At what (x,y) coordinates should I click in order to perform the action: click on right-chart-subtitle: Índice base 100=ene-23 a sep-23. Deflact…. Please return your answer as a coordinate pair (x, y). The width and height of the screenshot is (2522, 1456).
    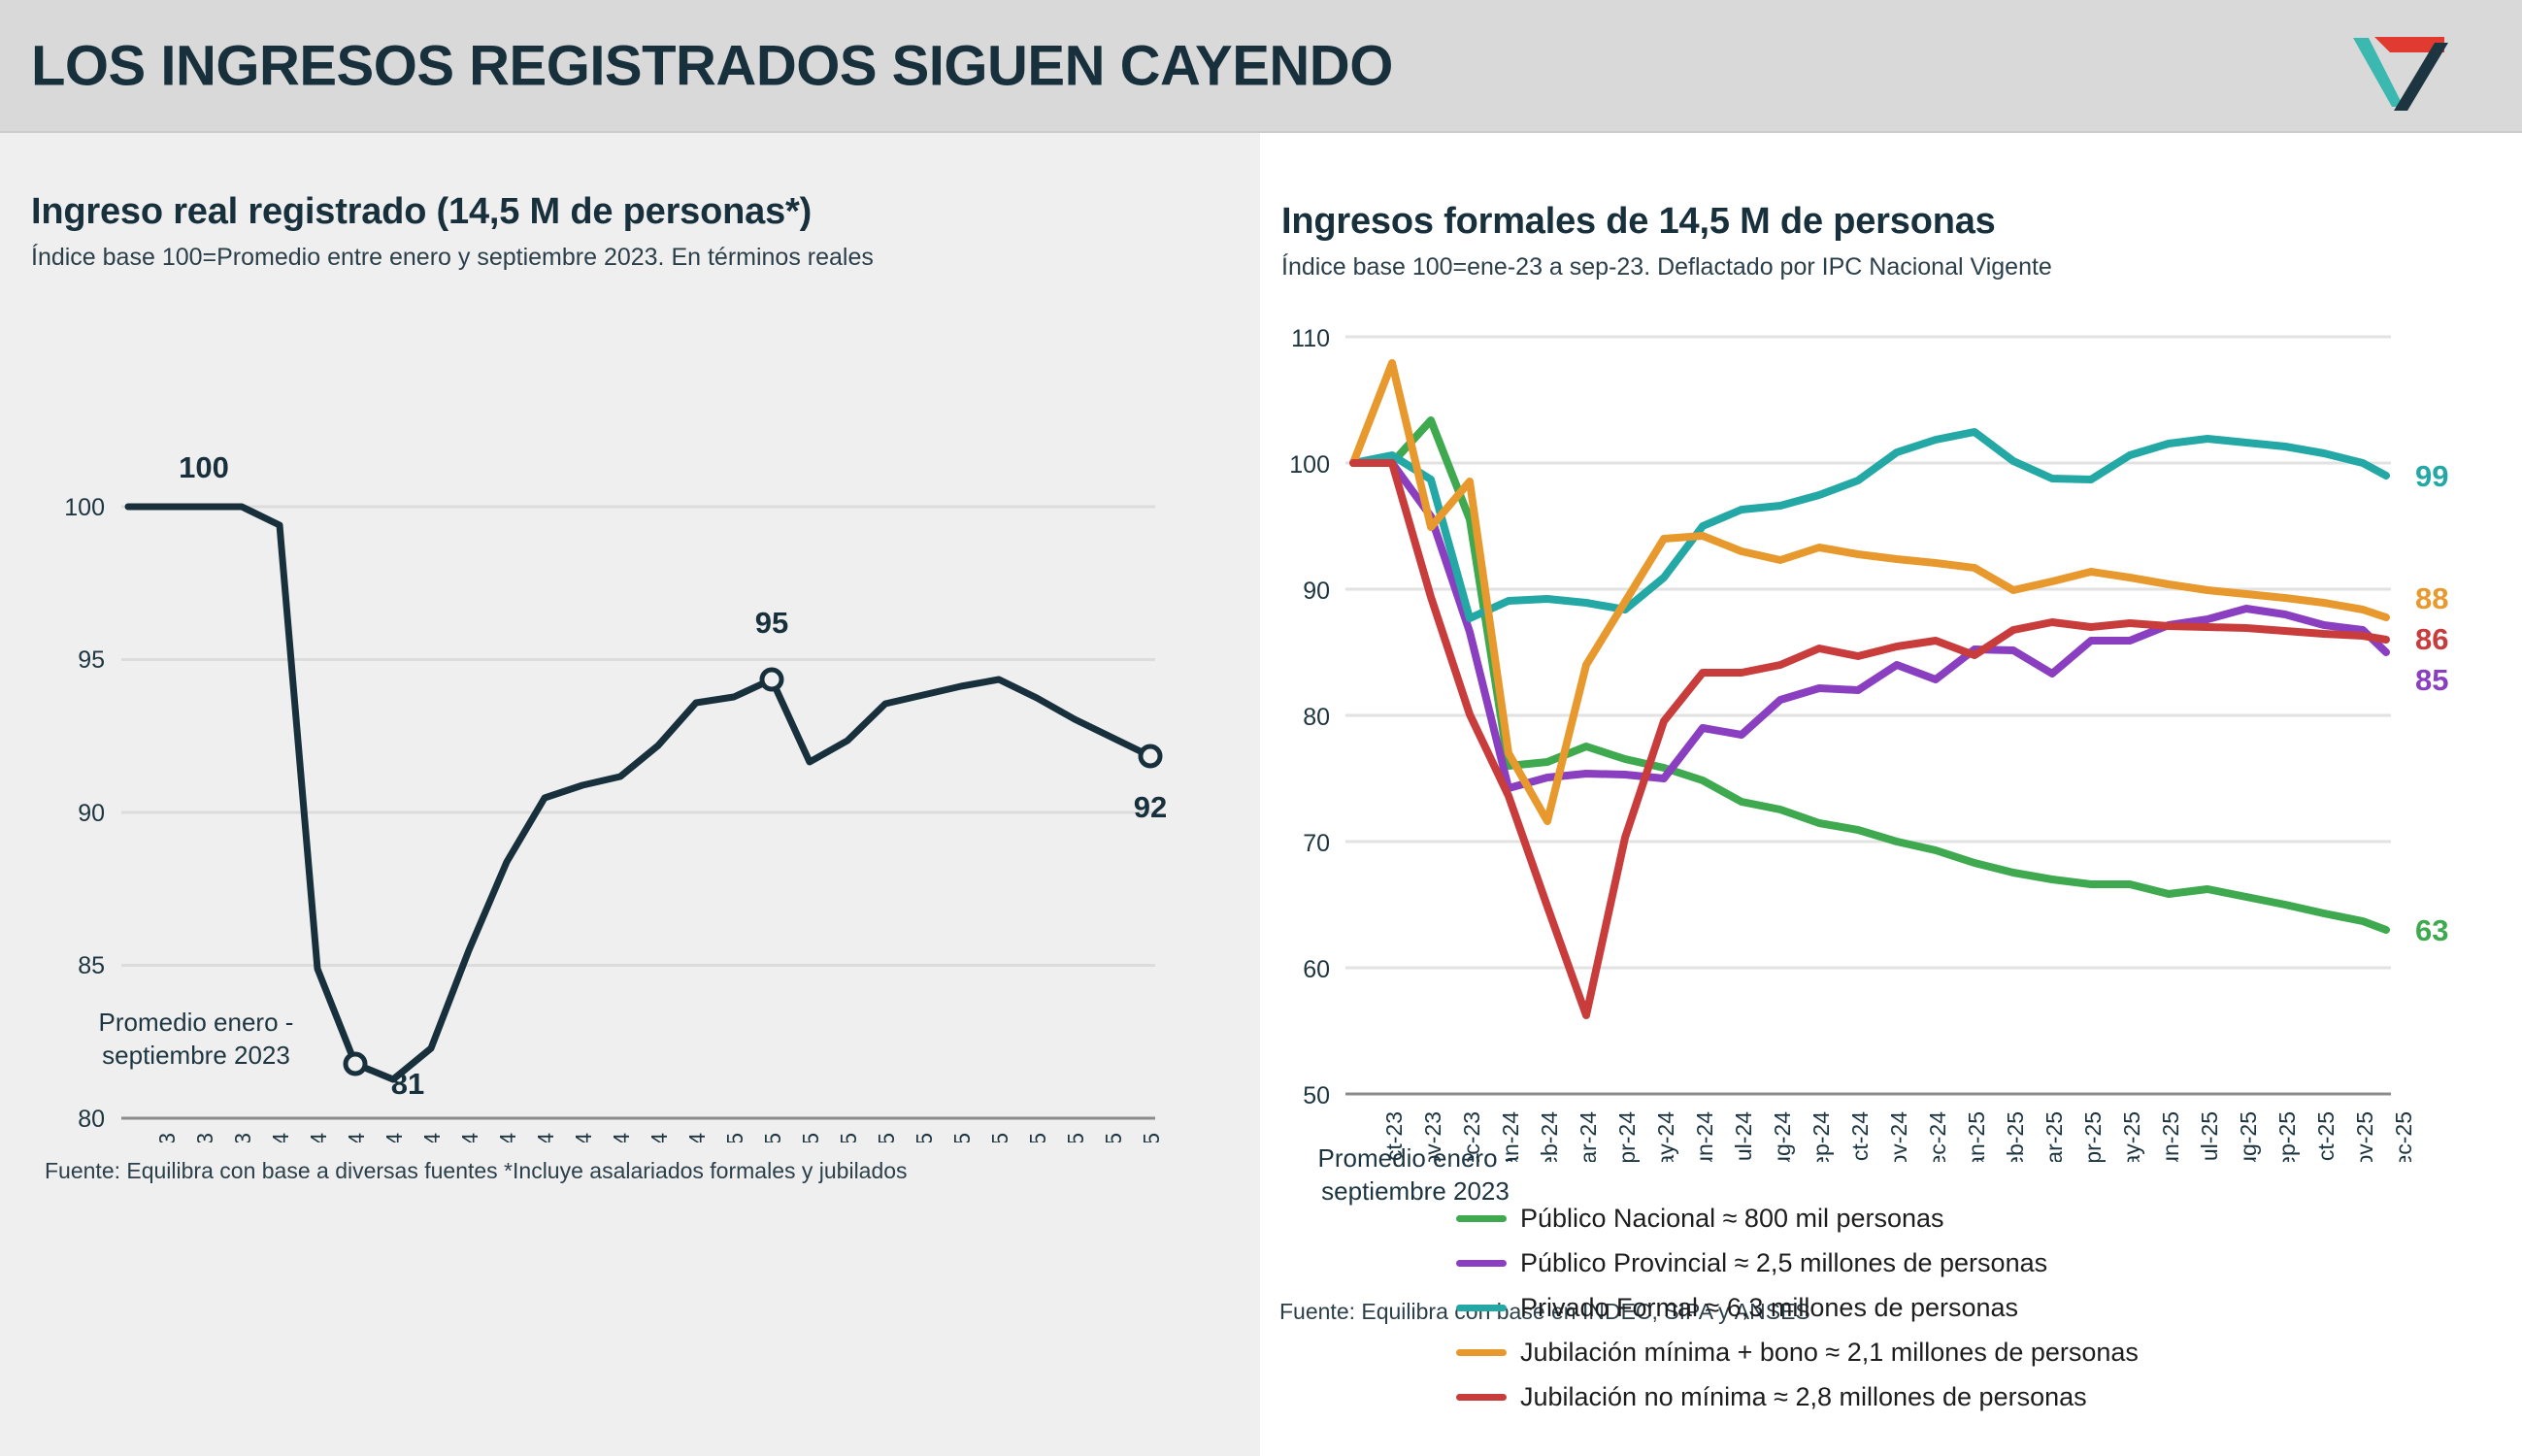
    Looking at the image, I should click on (1666, 267).